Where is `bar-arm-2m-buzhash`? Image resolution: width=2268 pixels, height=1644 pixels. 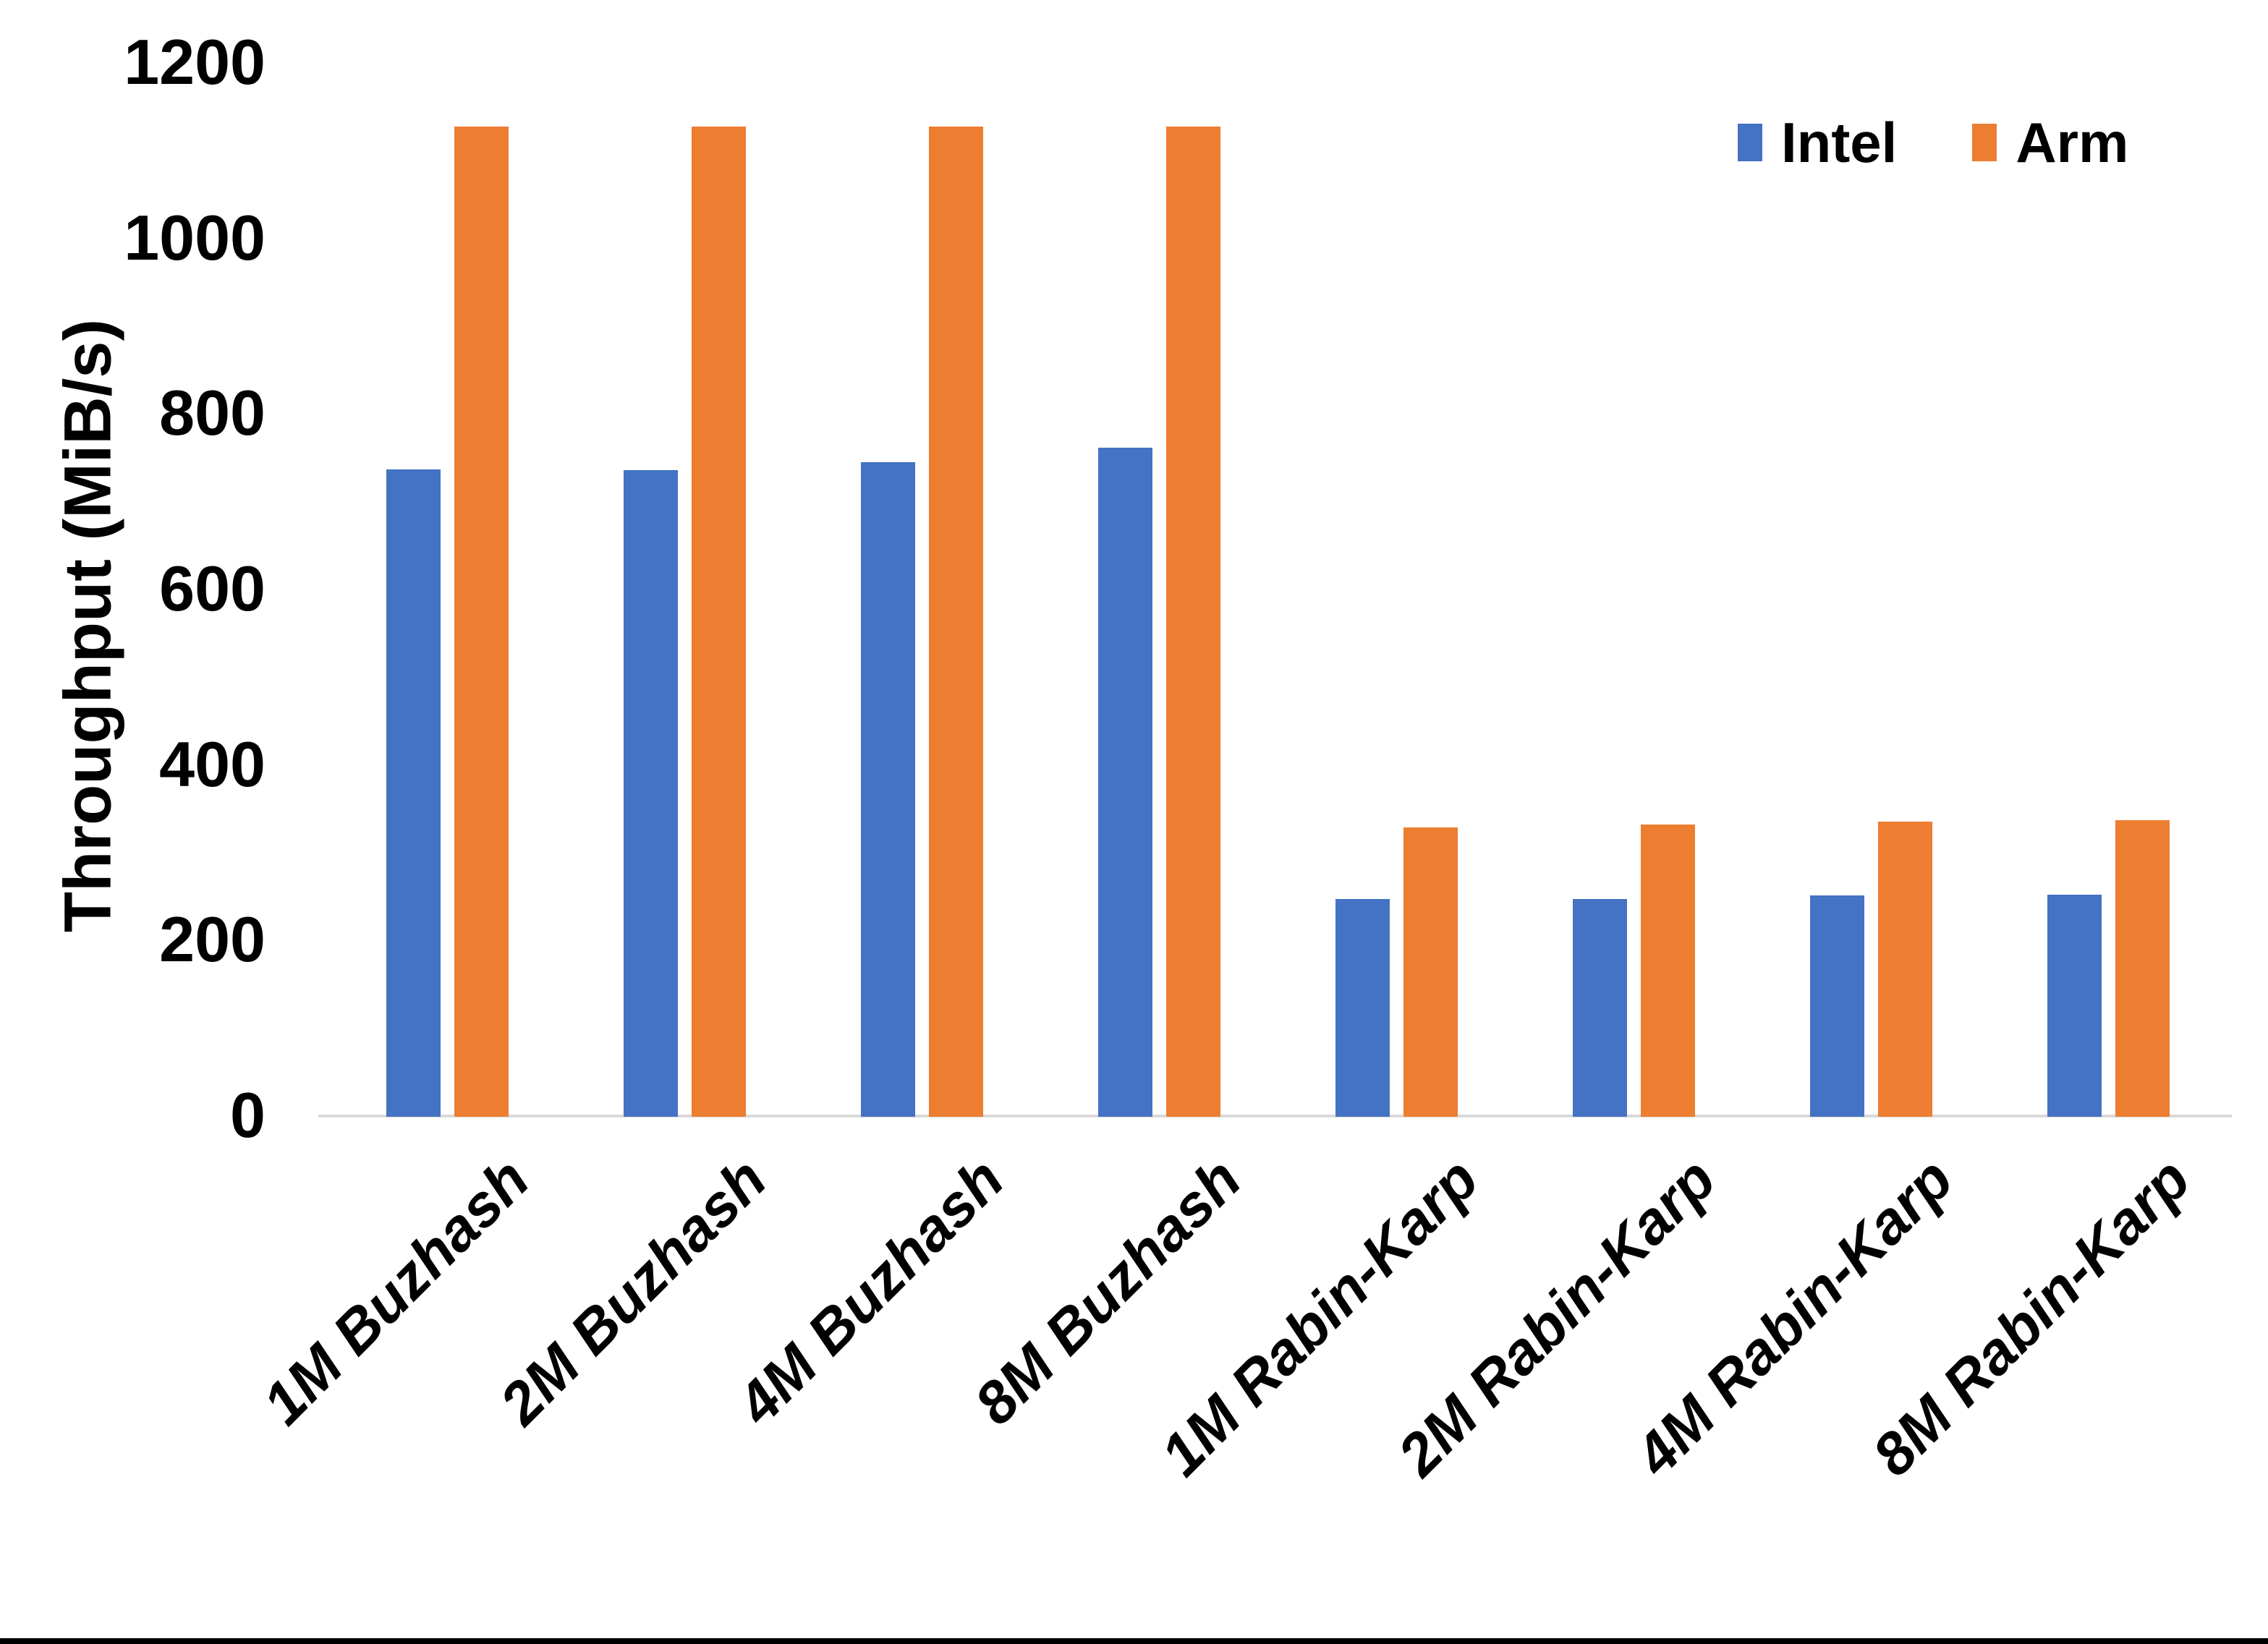 bar-arm-2m-buzhash is located at coordinates (719, 622).